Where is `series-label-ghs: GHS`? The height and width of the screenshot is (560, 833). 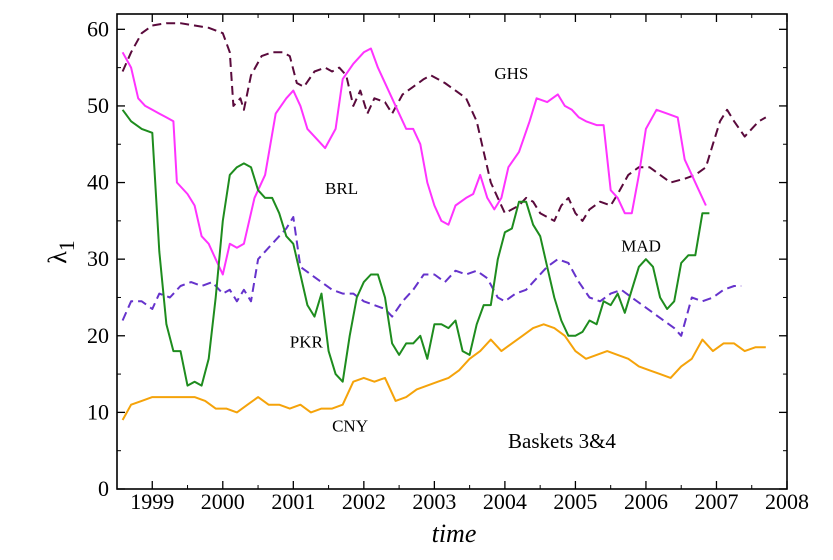
series-label-ghs: GHS is located at coordinates (511, 73).